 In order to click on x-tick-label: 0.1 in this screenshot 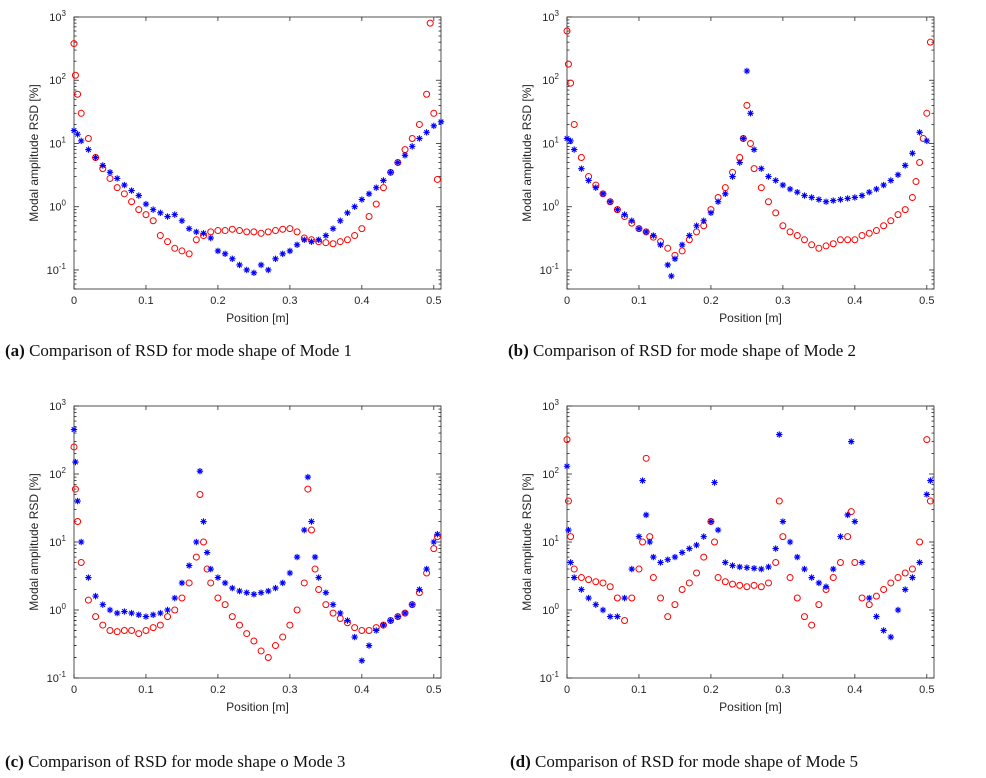, I will do `click(638, 690)`.